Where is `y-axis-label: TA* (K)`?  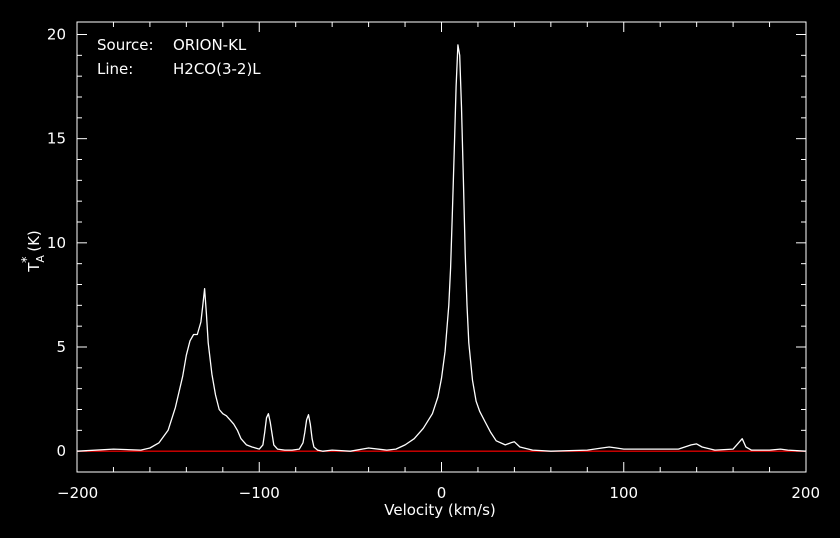 y-axis-label: TA* (K) is located at coordinates (33, 251).